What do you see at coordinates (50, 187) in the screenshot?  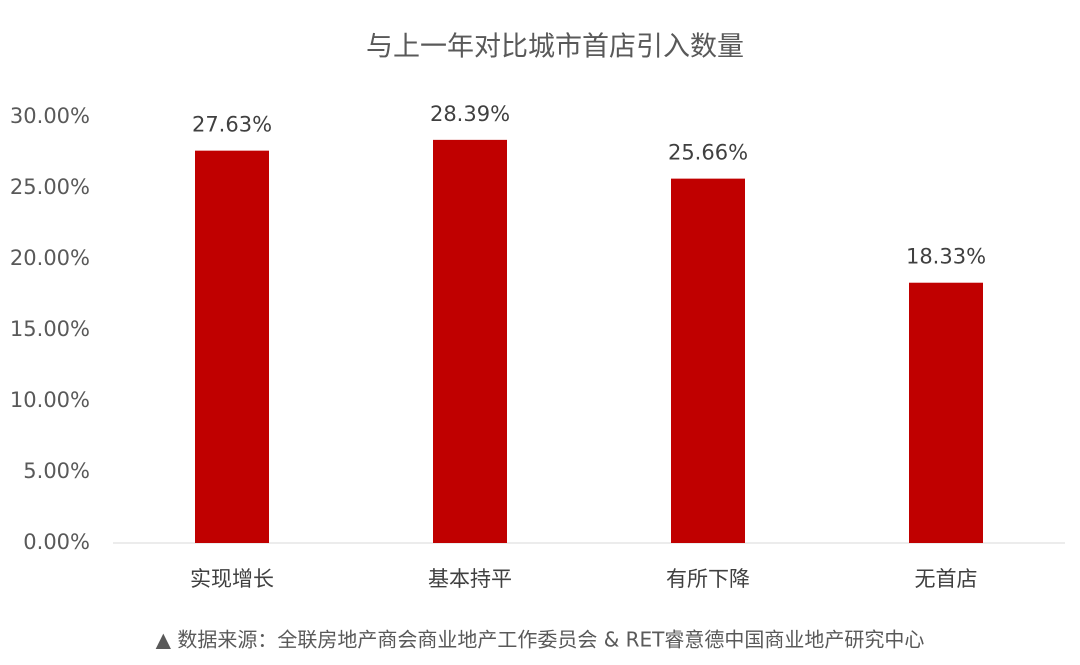 I see `y-tick-label: 25.00%` at bounding box center [50, 187].